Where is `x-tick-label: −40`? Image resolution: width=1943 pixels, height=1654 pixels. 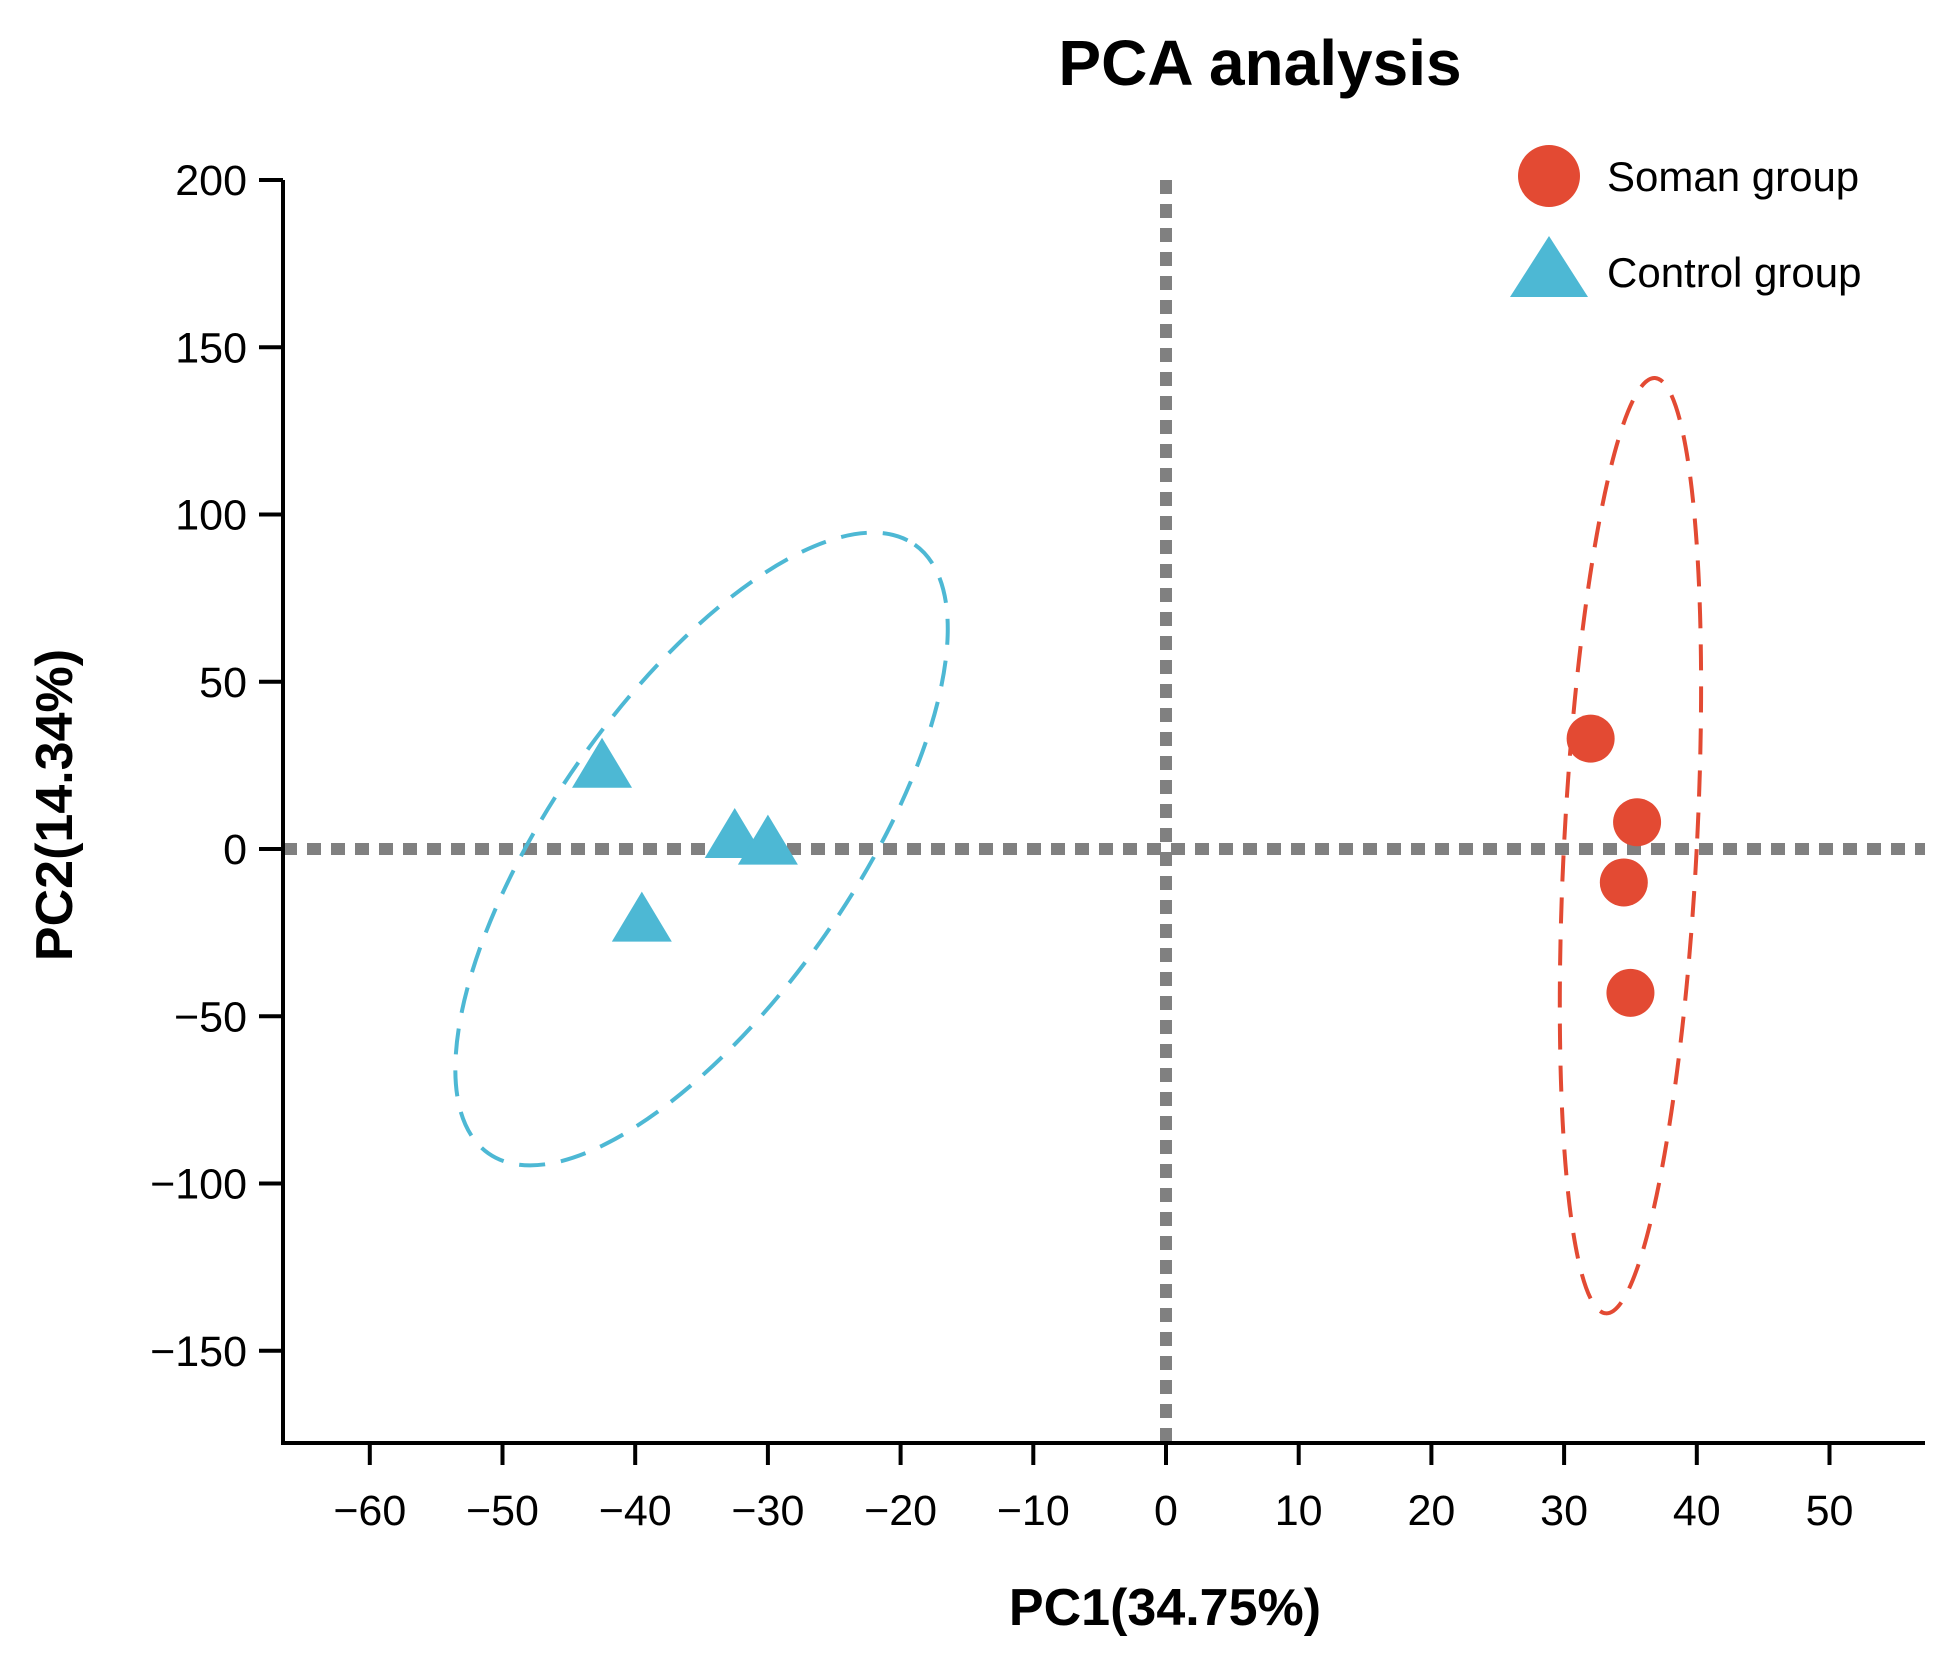 x-tick-label: −40 is located at coordinates (635, 1511).